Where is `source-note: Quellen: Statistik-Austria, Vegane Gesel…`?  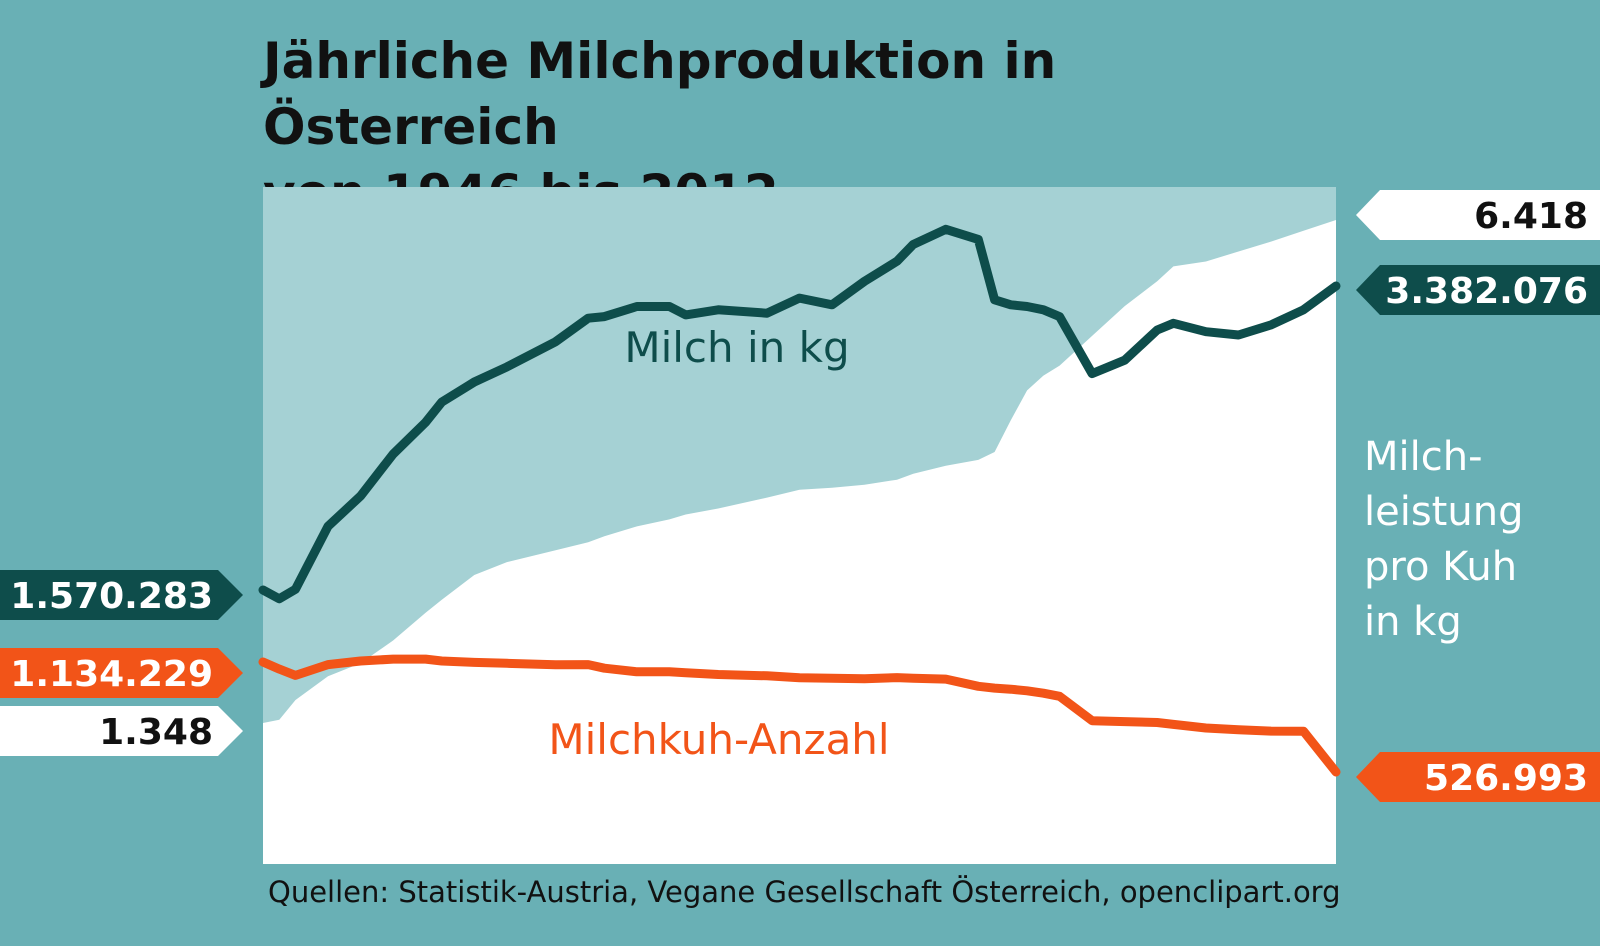 source-note: Quellen: Statistik-Austria, Vegane Gesel… is located at coordinates (804, 892).